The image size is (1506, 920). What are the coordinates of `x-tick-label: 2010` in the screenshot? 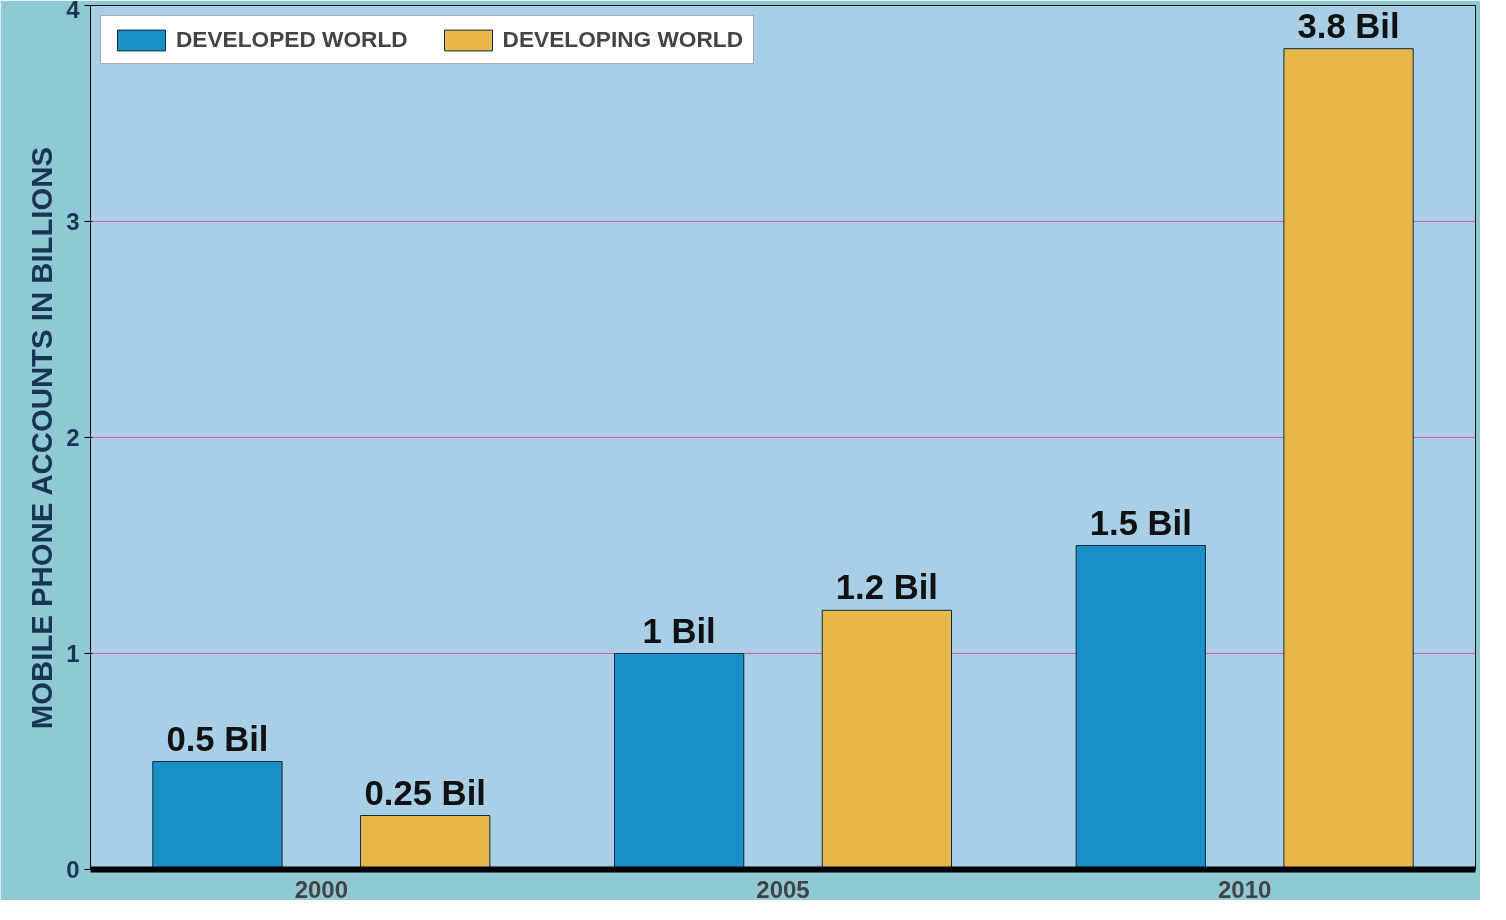 It's located at (1244, 889).